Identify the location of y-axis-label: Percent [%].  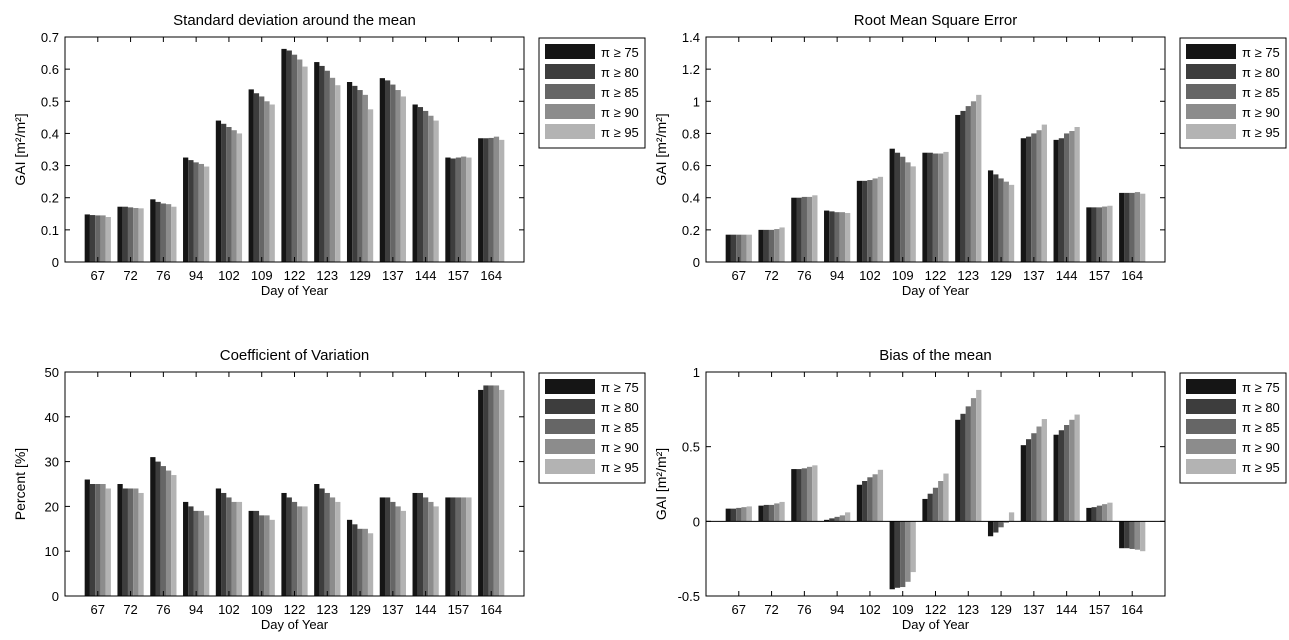
(20, 484).